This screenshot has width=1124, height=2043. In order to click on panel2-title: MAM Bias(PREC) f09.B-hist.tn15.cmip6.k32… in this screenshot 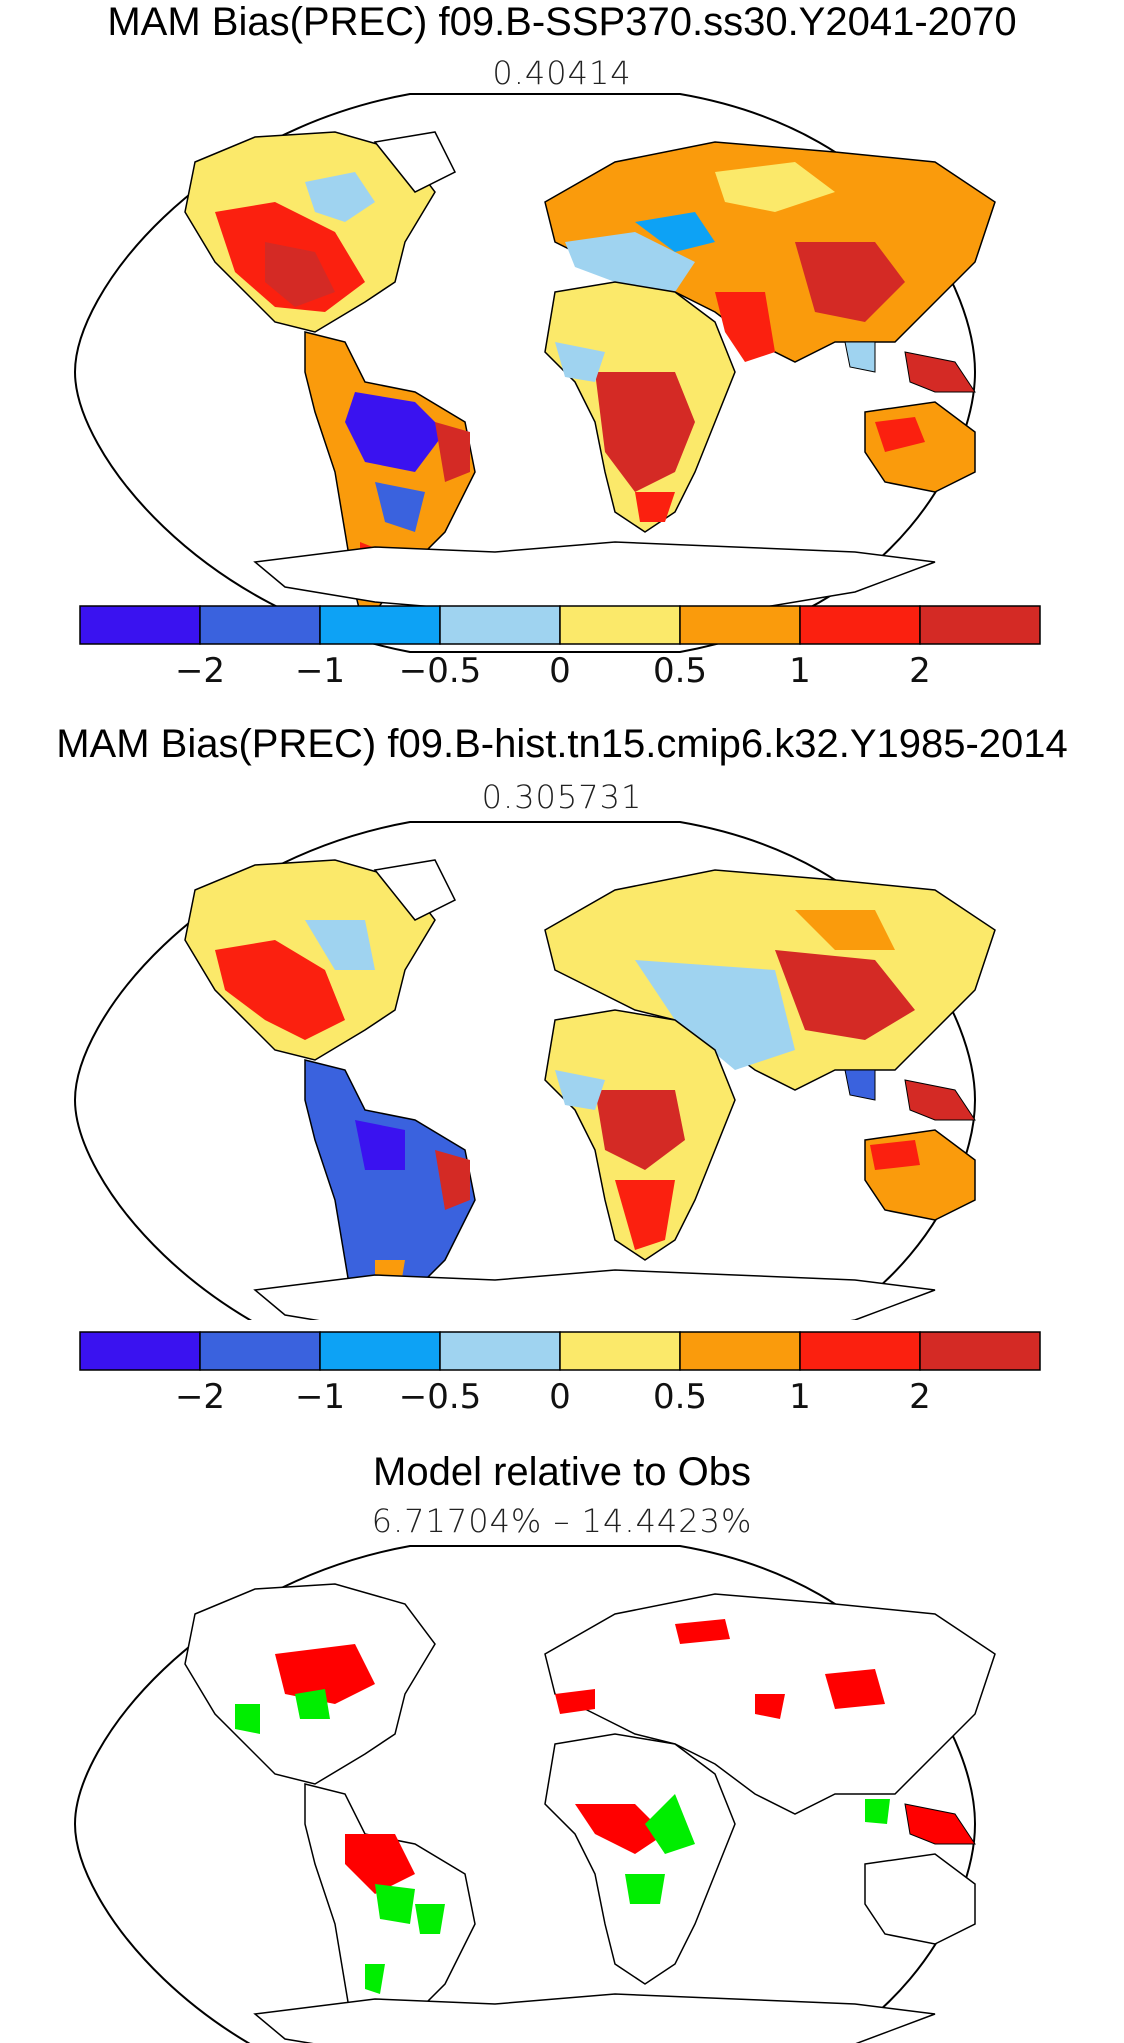, I will do `click(562, 744)`.